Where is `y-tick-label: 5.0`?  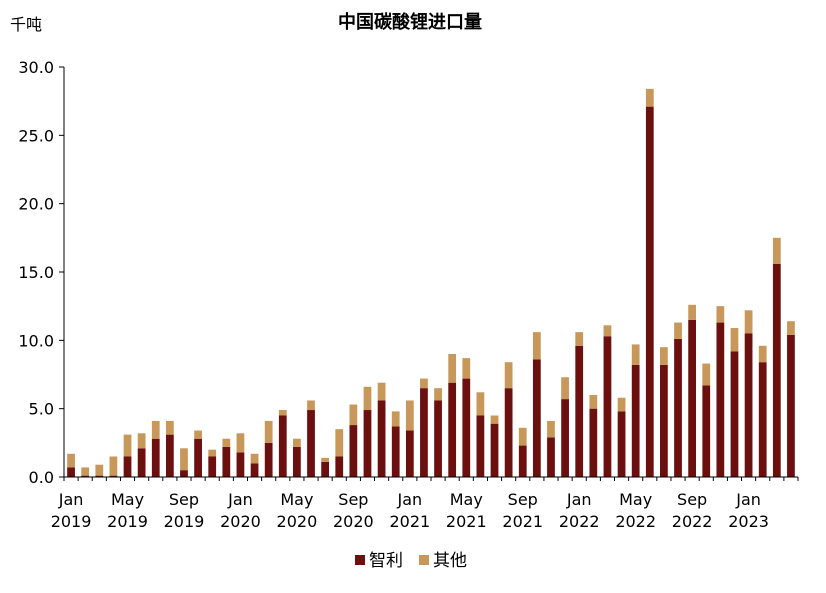 y-tick-label: 5.0 is located at coordinates (41, 409).